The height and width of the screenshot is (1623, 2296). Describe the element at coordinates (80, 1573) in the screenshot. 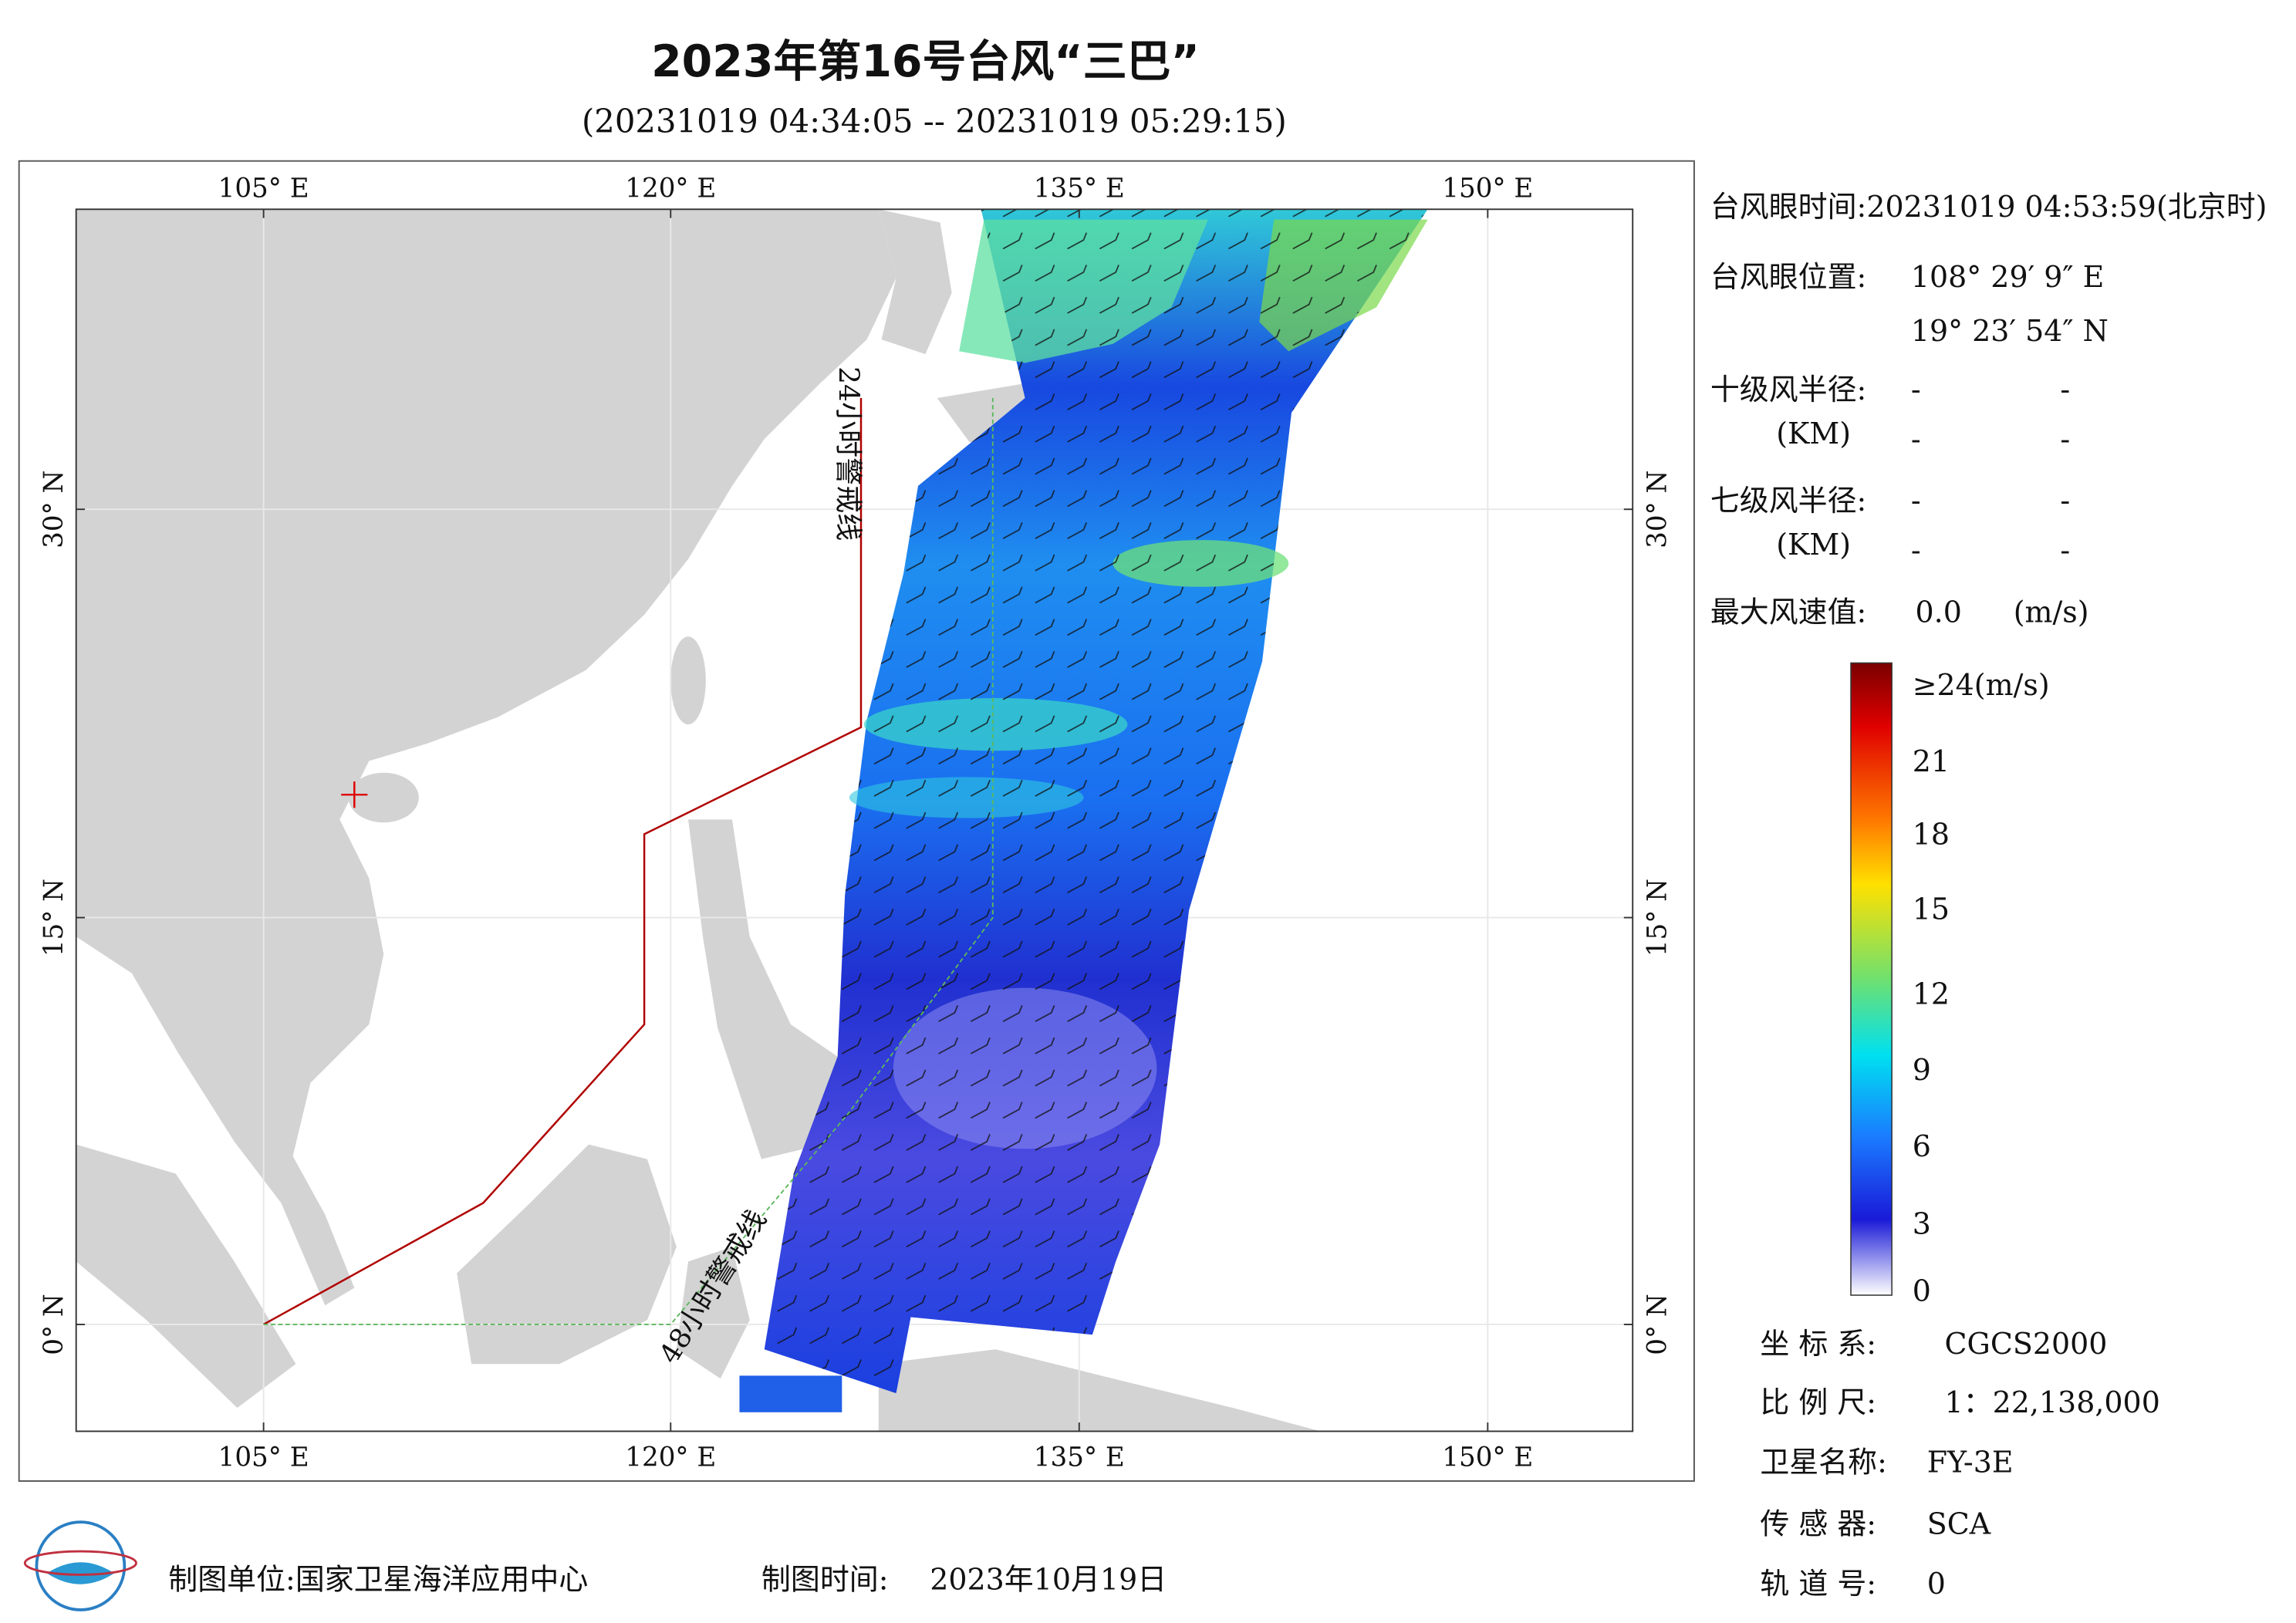

I see `logo-wave` at that location.